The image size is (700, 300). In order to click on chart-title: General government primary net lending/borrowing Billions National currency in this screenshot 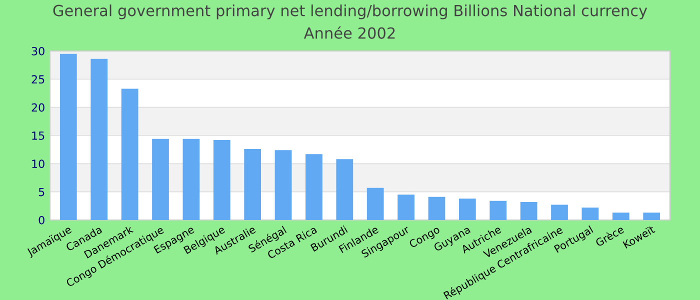, I will do `click(350, 12)`.